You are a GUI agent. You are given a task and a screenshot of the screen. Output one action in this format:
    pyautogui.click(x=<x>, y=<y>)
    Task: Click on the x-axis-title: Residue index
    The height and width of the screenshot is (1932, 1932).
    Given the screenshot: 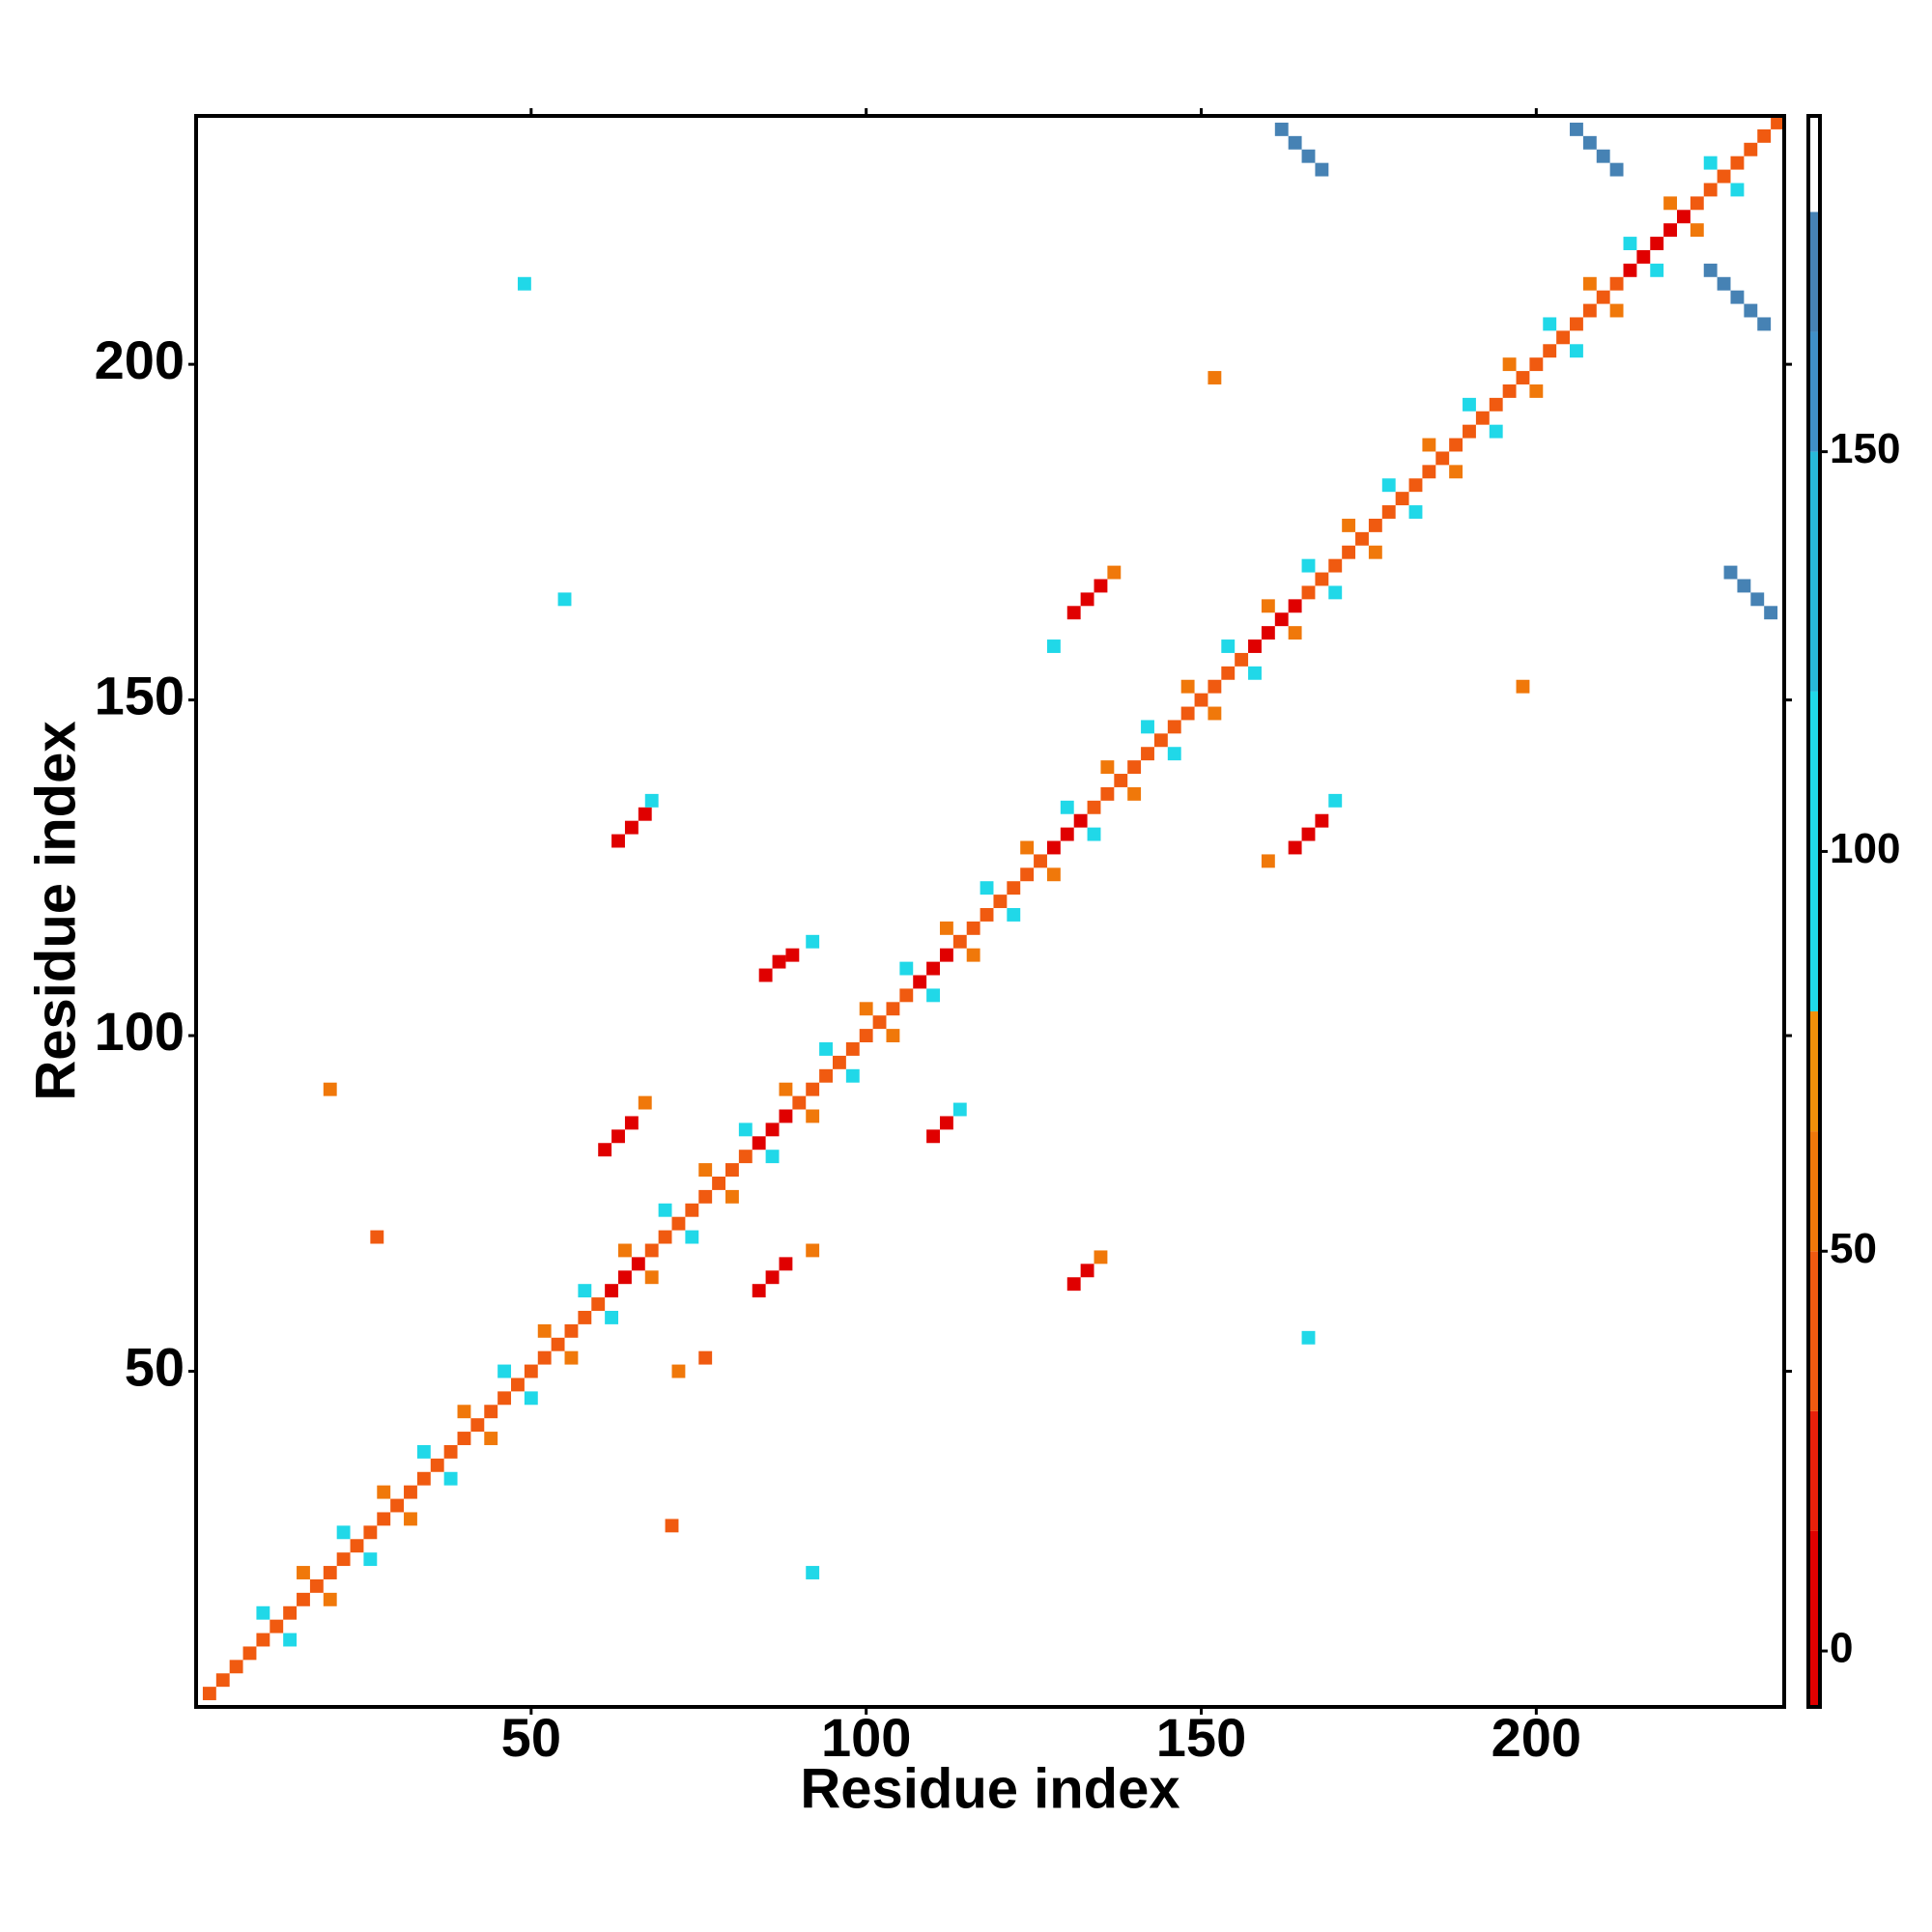 What is the action you would take?
    pyautogui.click(x=989, y=1788)
    